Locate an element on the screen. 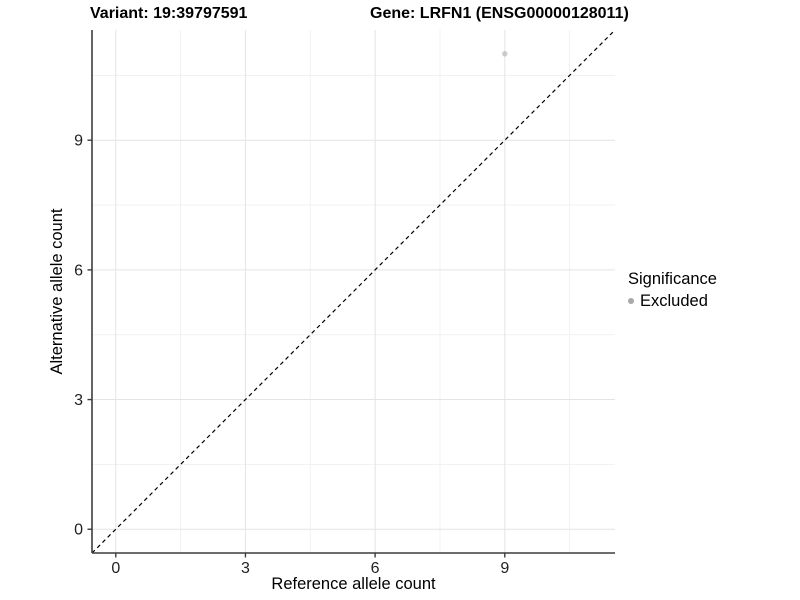 Image resolution: width=800 pixels, height=600 pixels. legend-item-excluded: Excluded is located at coordinates (672, 301).